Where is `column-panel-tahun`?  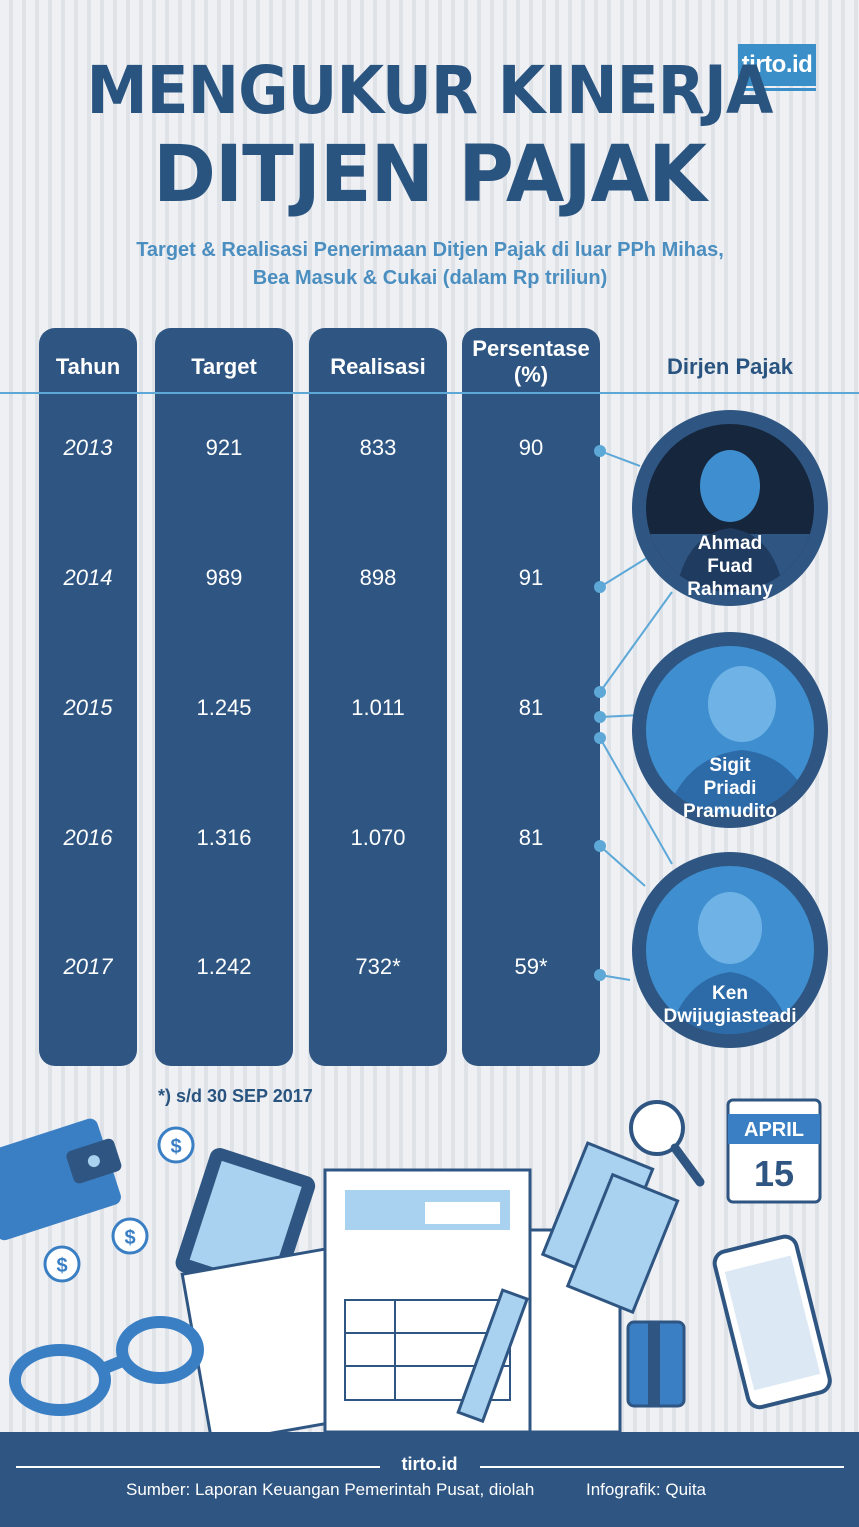
column-panel-tahun is located at coordinates (88, 697).